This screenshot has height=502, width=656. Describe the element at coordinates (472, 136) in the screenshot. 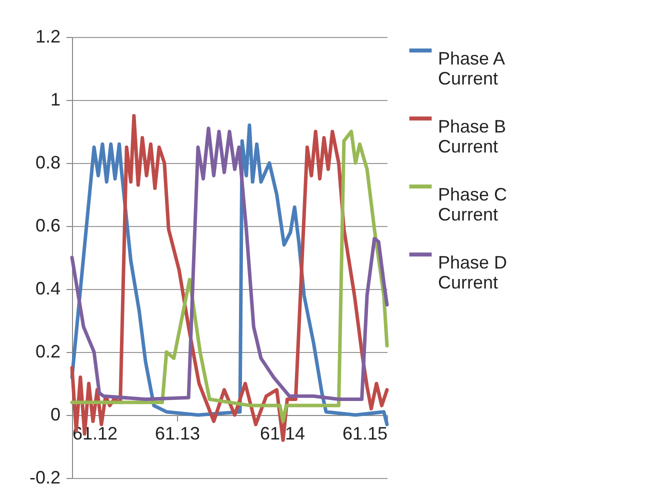

I see `legend-label: Phase B Current` at that location.